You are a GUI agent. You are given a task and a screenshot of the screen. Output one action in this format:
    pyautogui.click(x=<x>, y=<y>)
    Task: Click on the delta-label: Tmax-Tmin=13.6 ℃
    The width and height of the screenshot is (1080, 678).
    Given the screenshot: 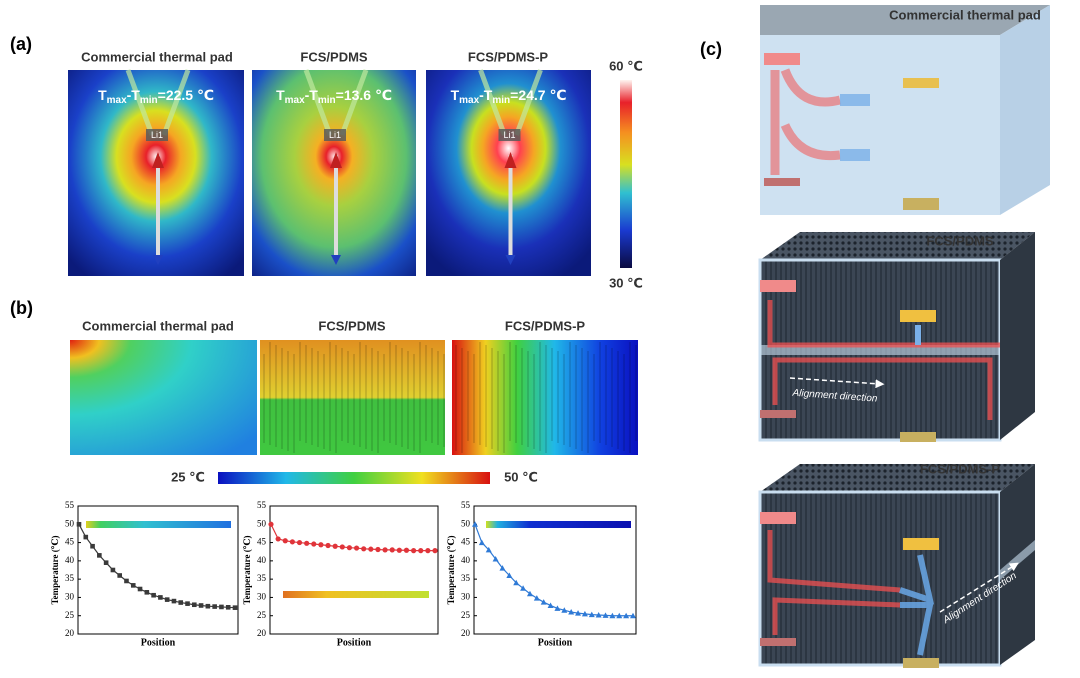 What is the action you would take?
    pyautogui.click(x=334, y=96)
    